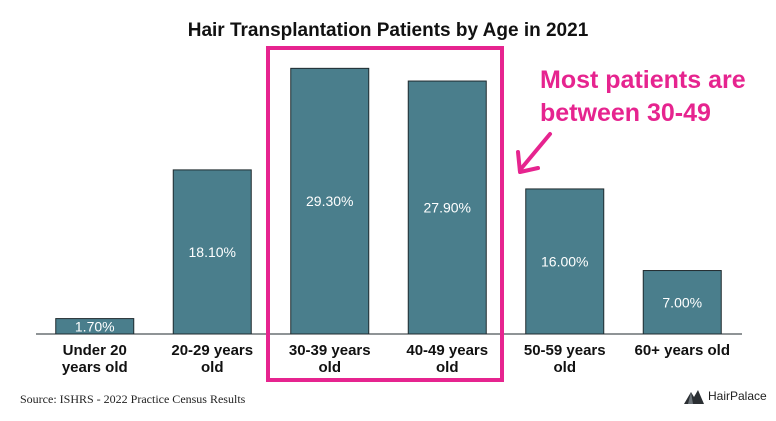  Describe the element at coordinates (565, 367) in the screenshot. I see `category-label-4-1: old` at that location.